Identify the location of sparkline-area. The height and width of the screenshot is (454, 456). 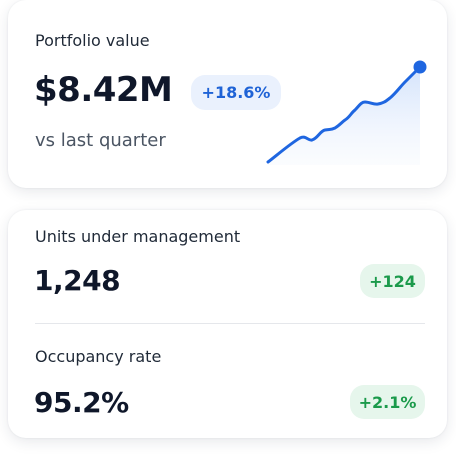
(344, 116).